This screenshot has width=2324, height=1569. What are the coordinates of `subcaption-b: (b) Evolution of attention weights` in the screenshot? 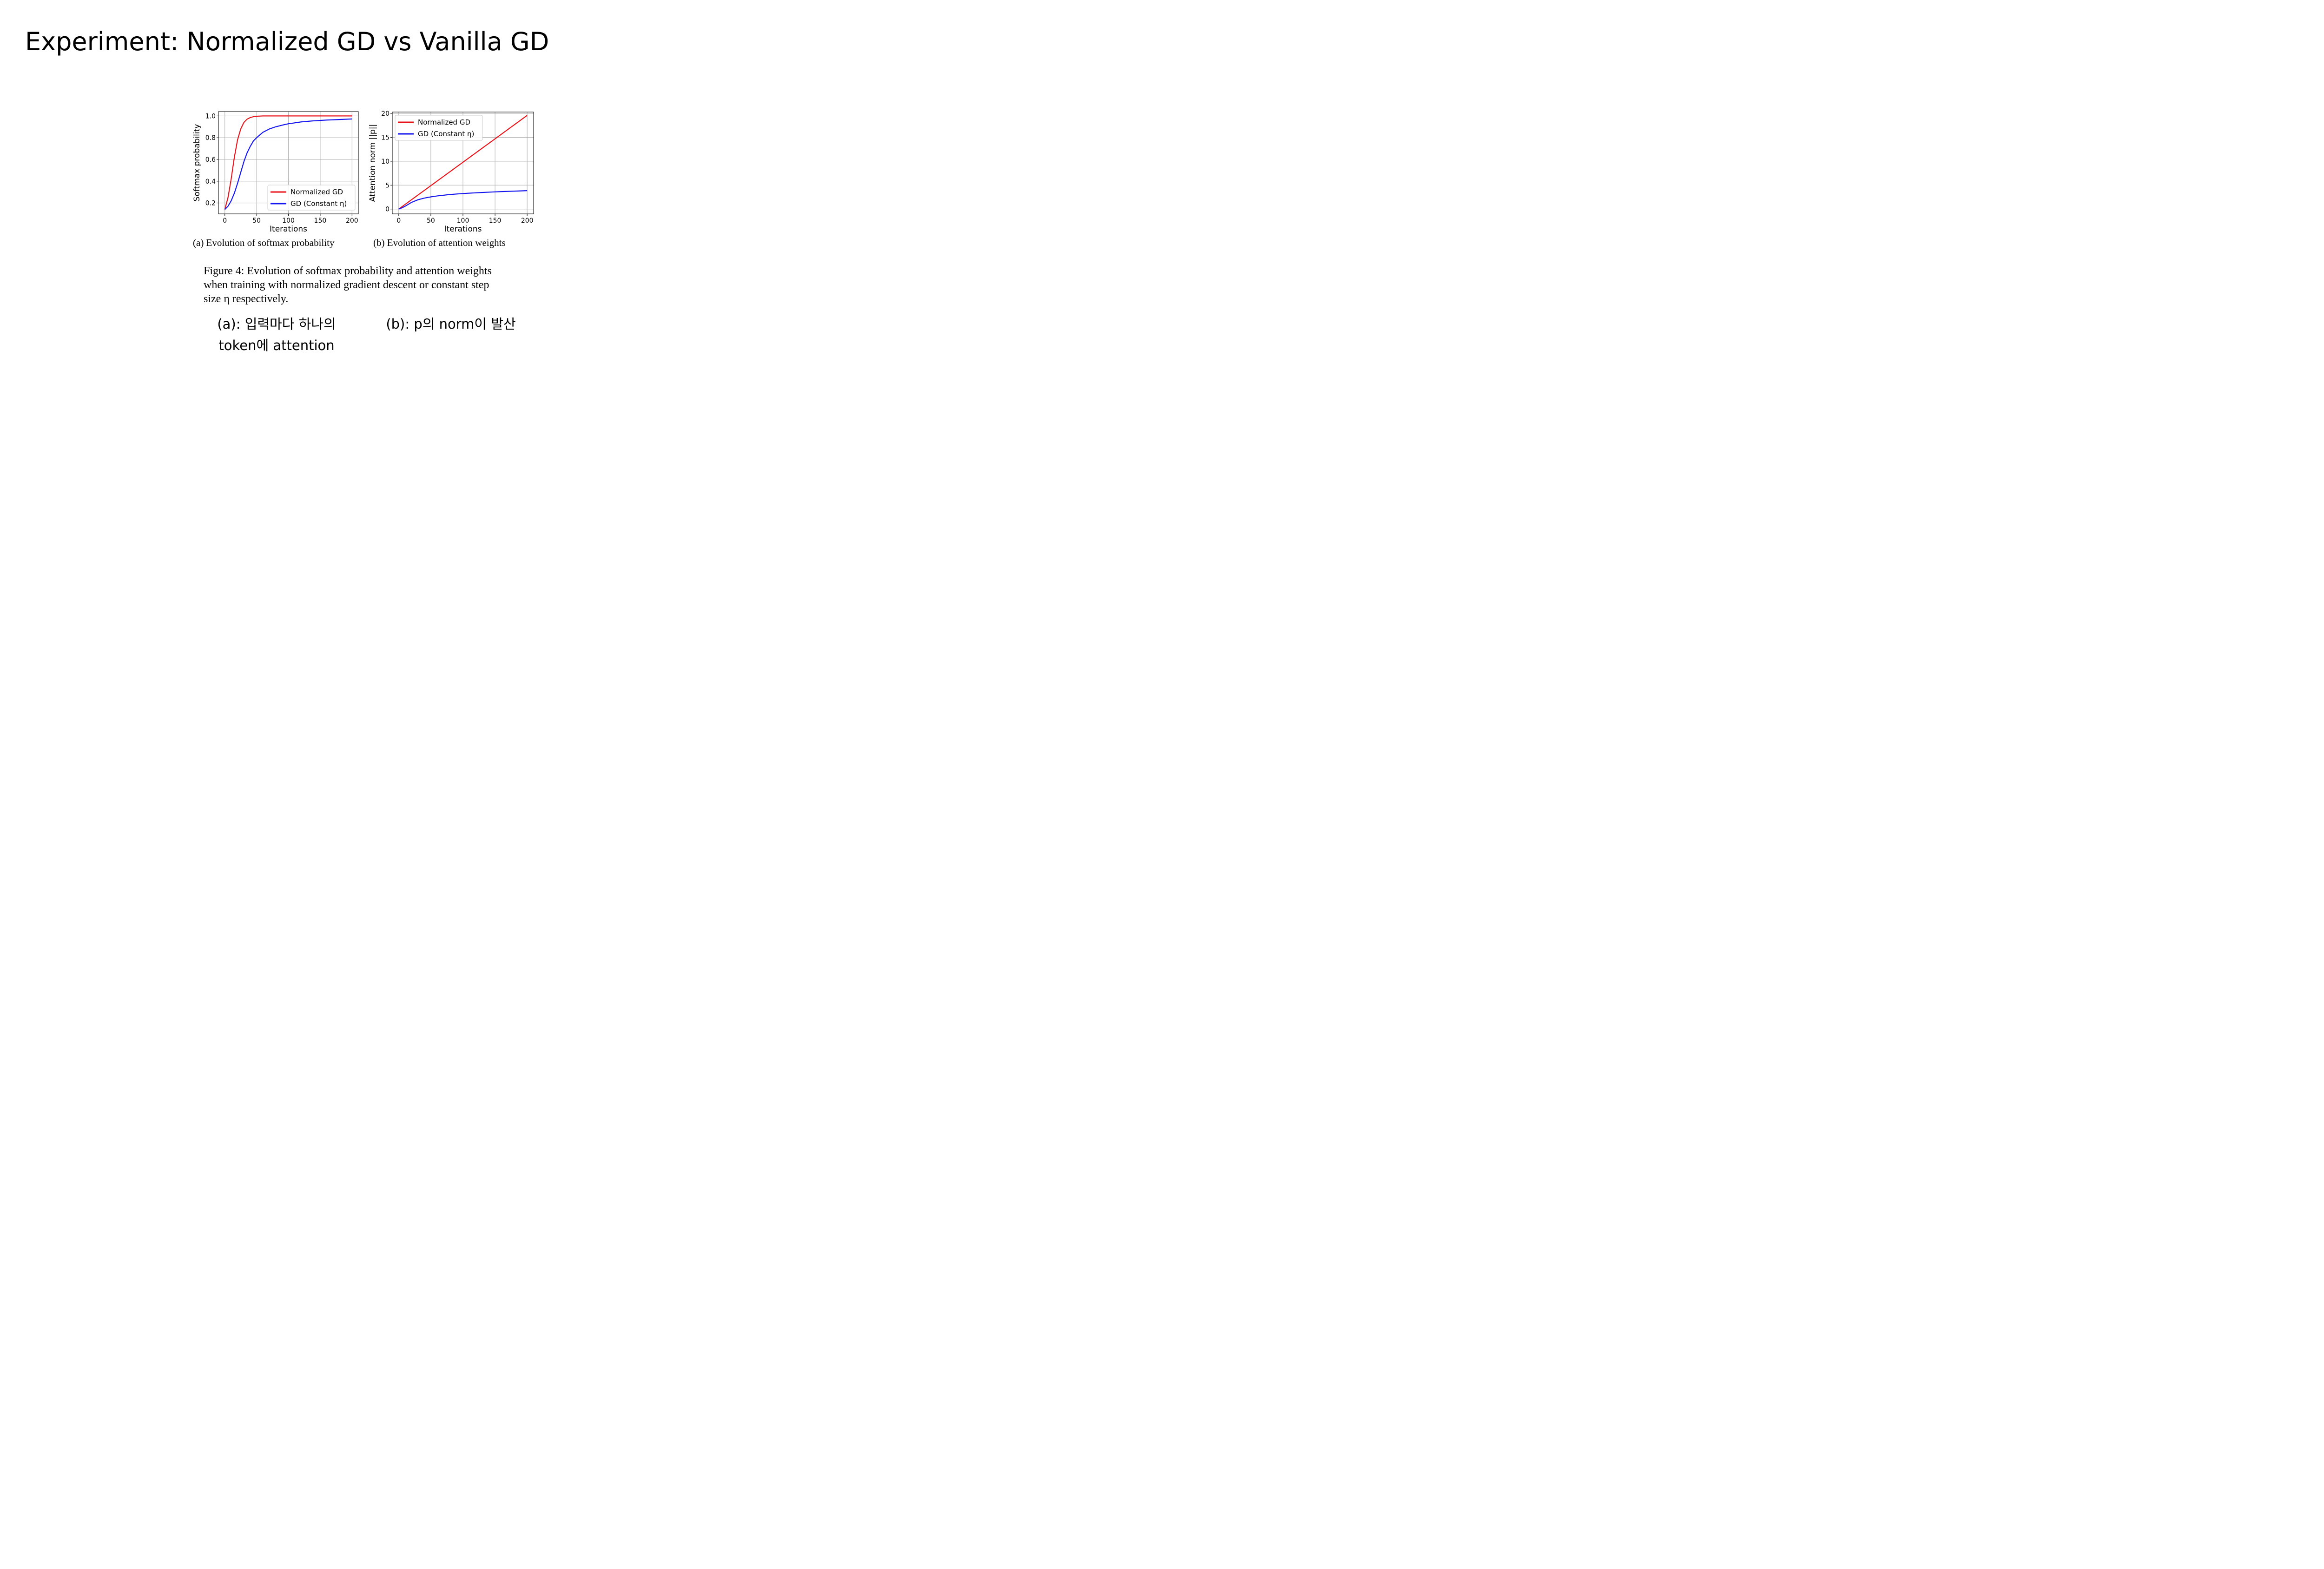 It's located at (439, 242).